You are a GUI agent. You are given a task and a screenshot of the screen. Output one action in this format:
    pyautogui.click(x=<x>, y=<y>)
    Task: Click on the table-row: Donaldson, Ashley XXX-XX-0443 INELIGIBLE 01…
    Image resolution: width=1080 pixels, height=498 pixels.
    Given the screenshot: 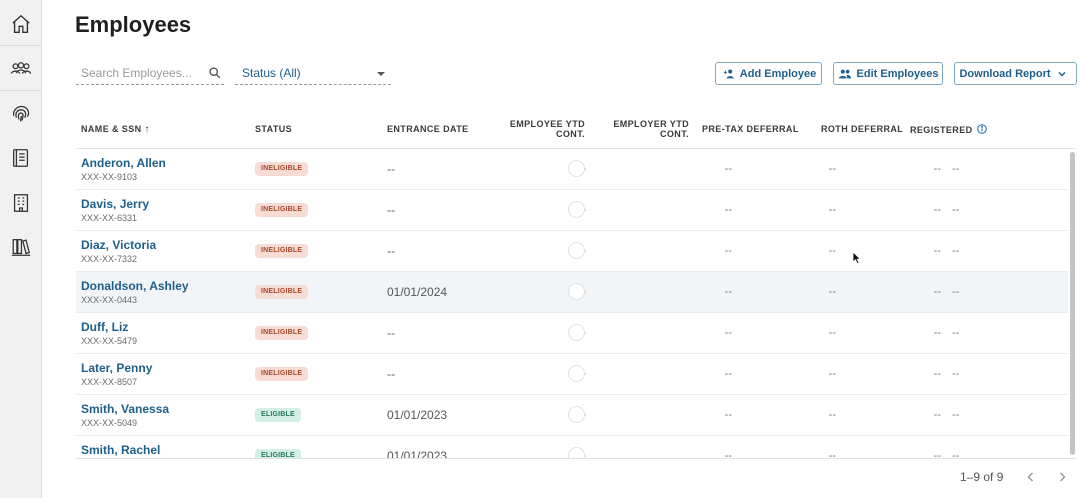 What is the action you would take?
    pyautogui.click(x=572, y=292)
    